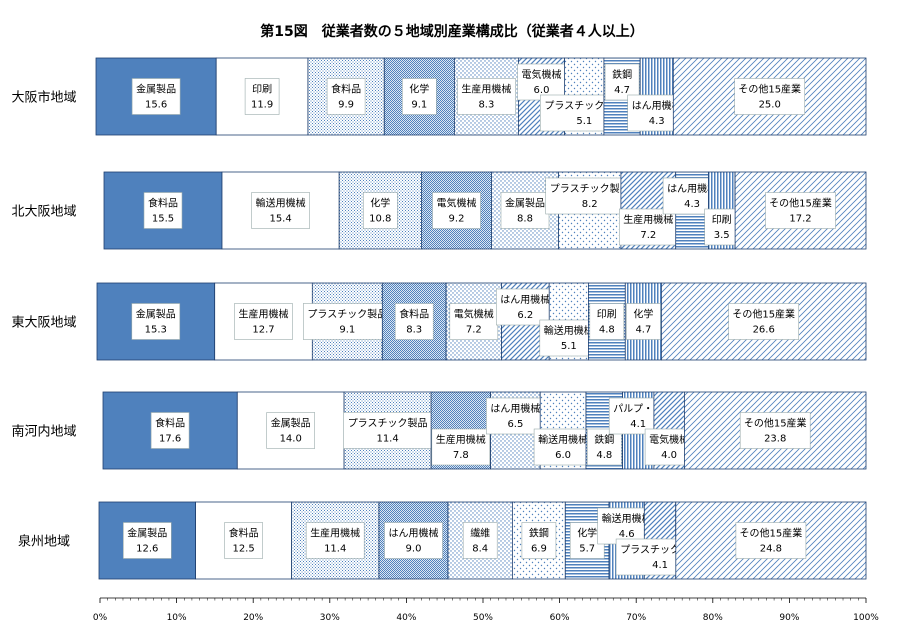  What do you see at coordinates (713, 618) in the screenshot?
I see `x-tick-label: 80%` at bounding box center [713, 618].